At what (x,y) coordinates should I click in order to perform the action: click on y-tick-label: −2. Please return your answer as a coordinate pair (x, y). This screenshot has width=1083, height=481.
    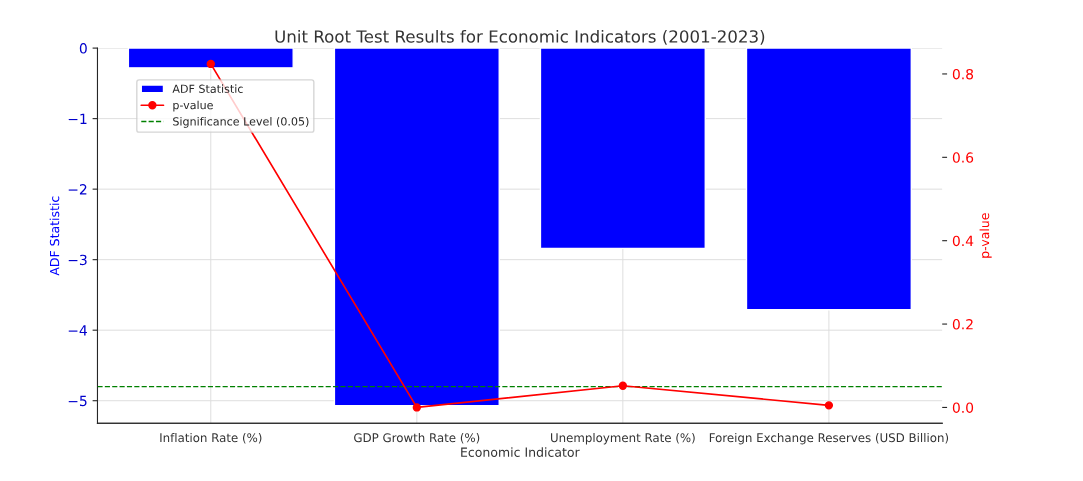
    Looking at the image, I should click on (77, 189).